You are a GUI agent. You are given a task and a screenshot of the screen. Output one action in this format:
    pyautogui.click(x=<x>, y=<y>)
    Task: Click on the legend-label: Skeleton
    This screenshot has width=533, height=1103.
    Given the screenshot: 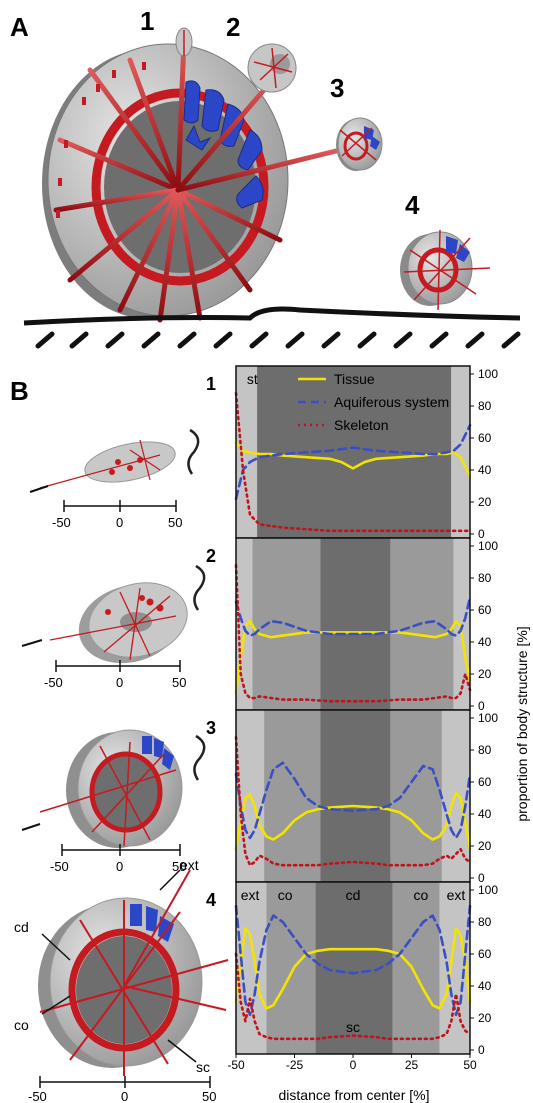 What is the action you would take?
    pyautogui.click(x=361, y=425)
    